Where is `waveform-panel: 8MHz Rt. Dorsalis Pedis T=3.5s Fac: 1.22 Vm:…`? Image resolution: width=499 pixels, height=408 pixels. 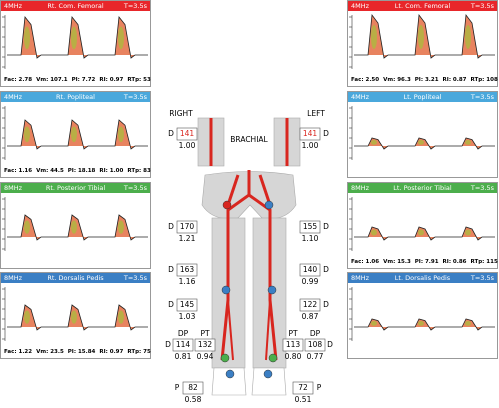
waveform-panel: 8MHz Rt. Dorsalis Pedis T=3.5s Fac: 1.22 Vm:… is located at coordinates (75, 315).